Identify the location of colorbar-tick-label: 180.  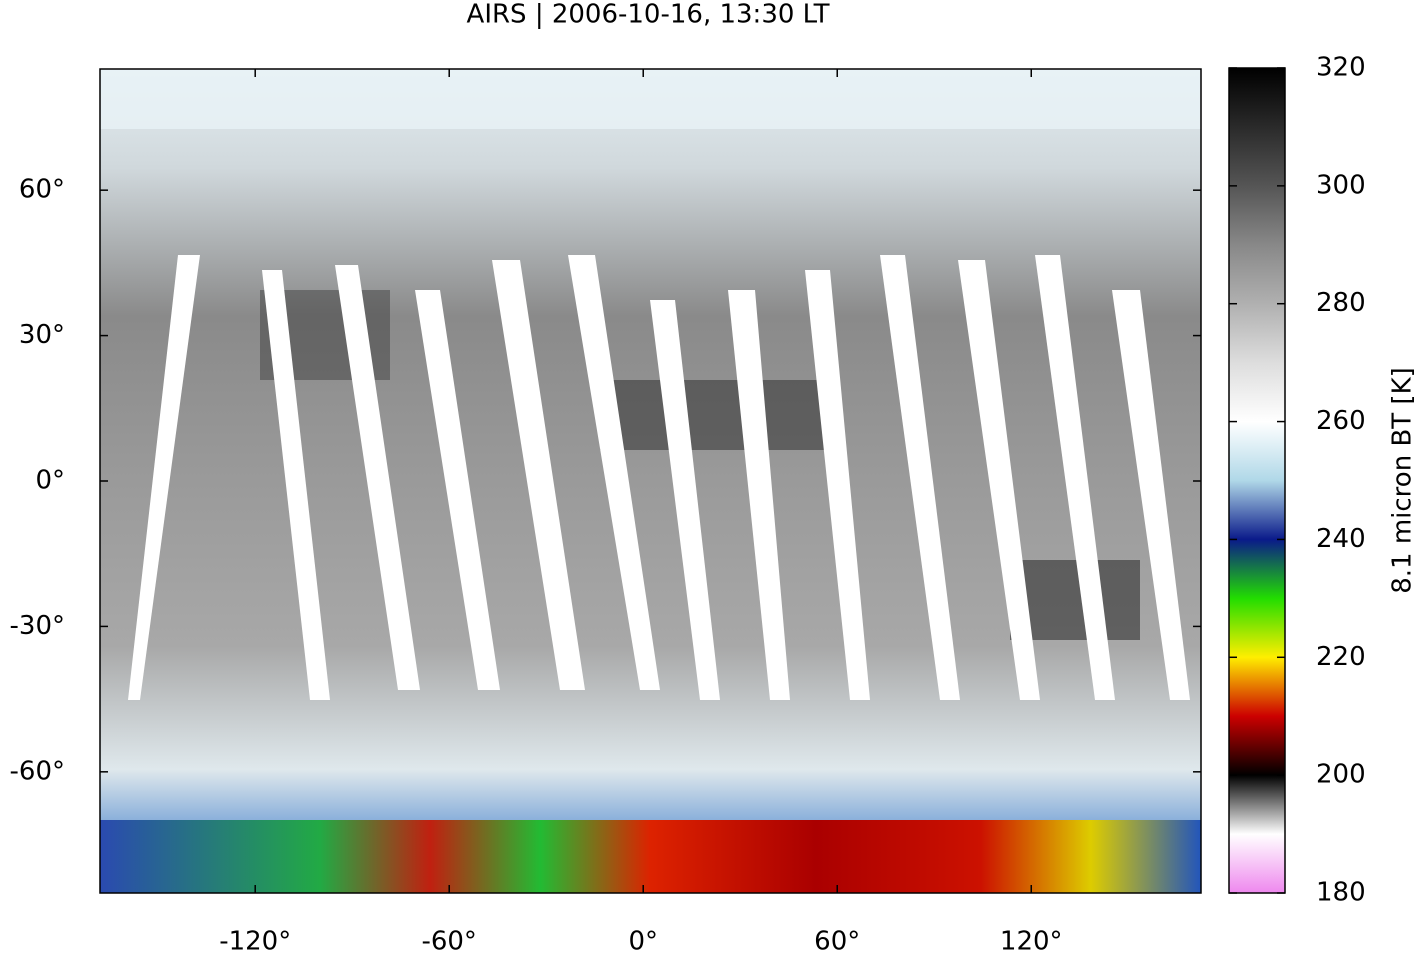
(1341, 893).